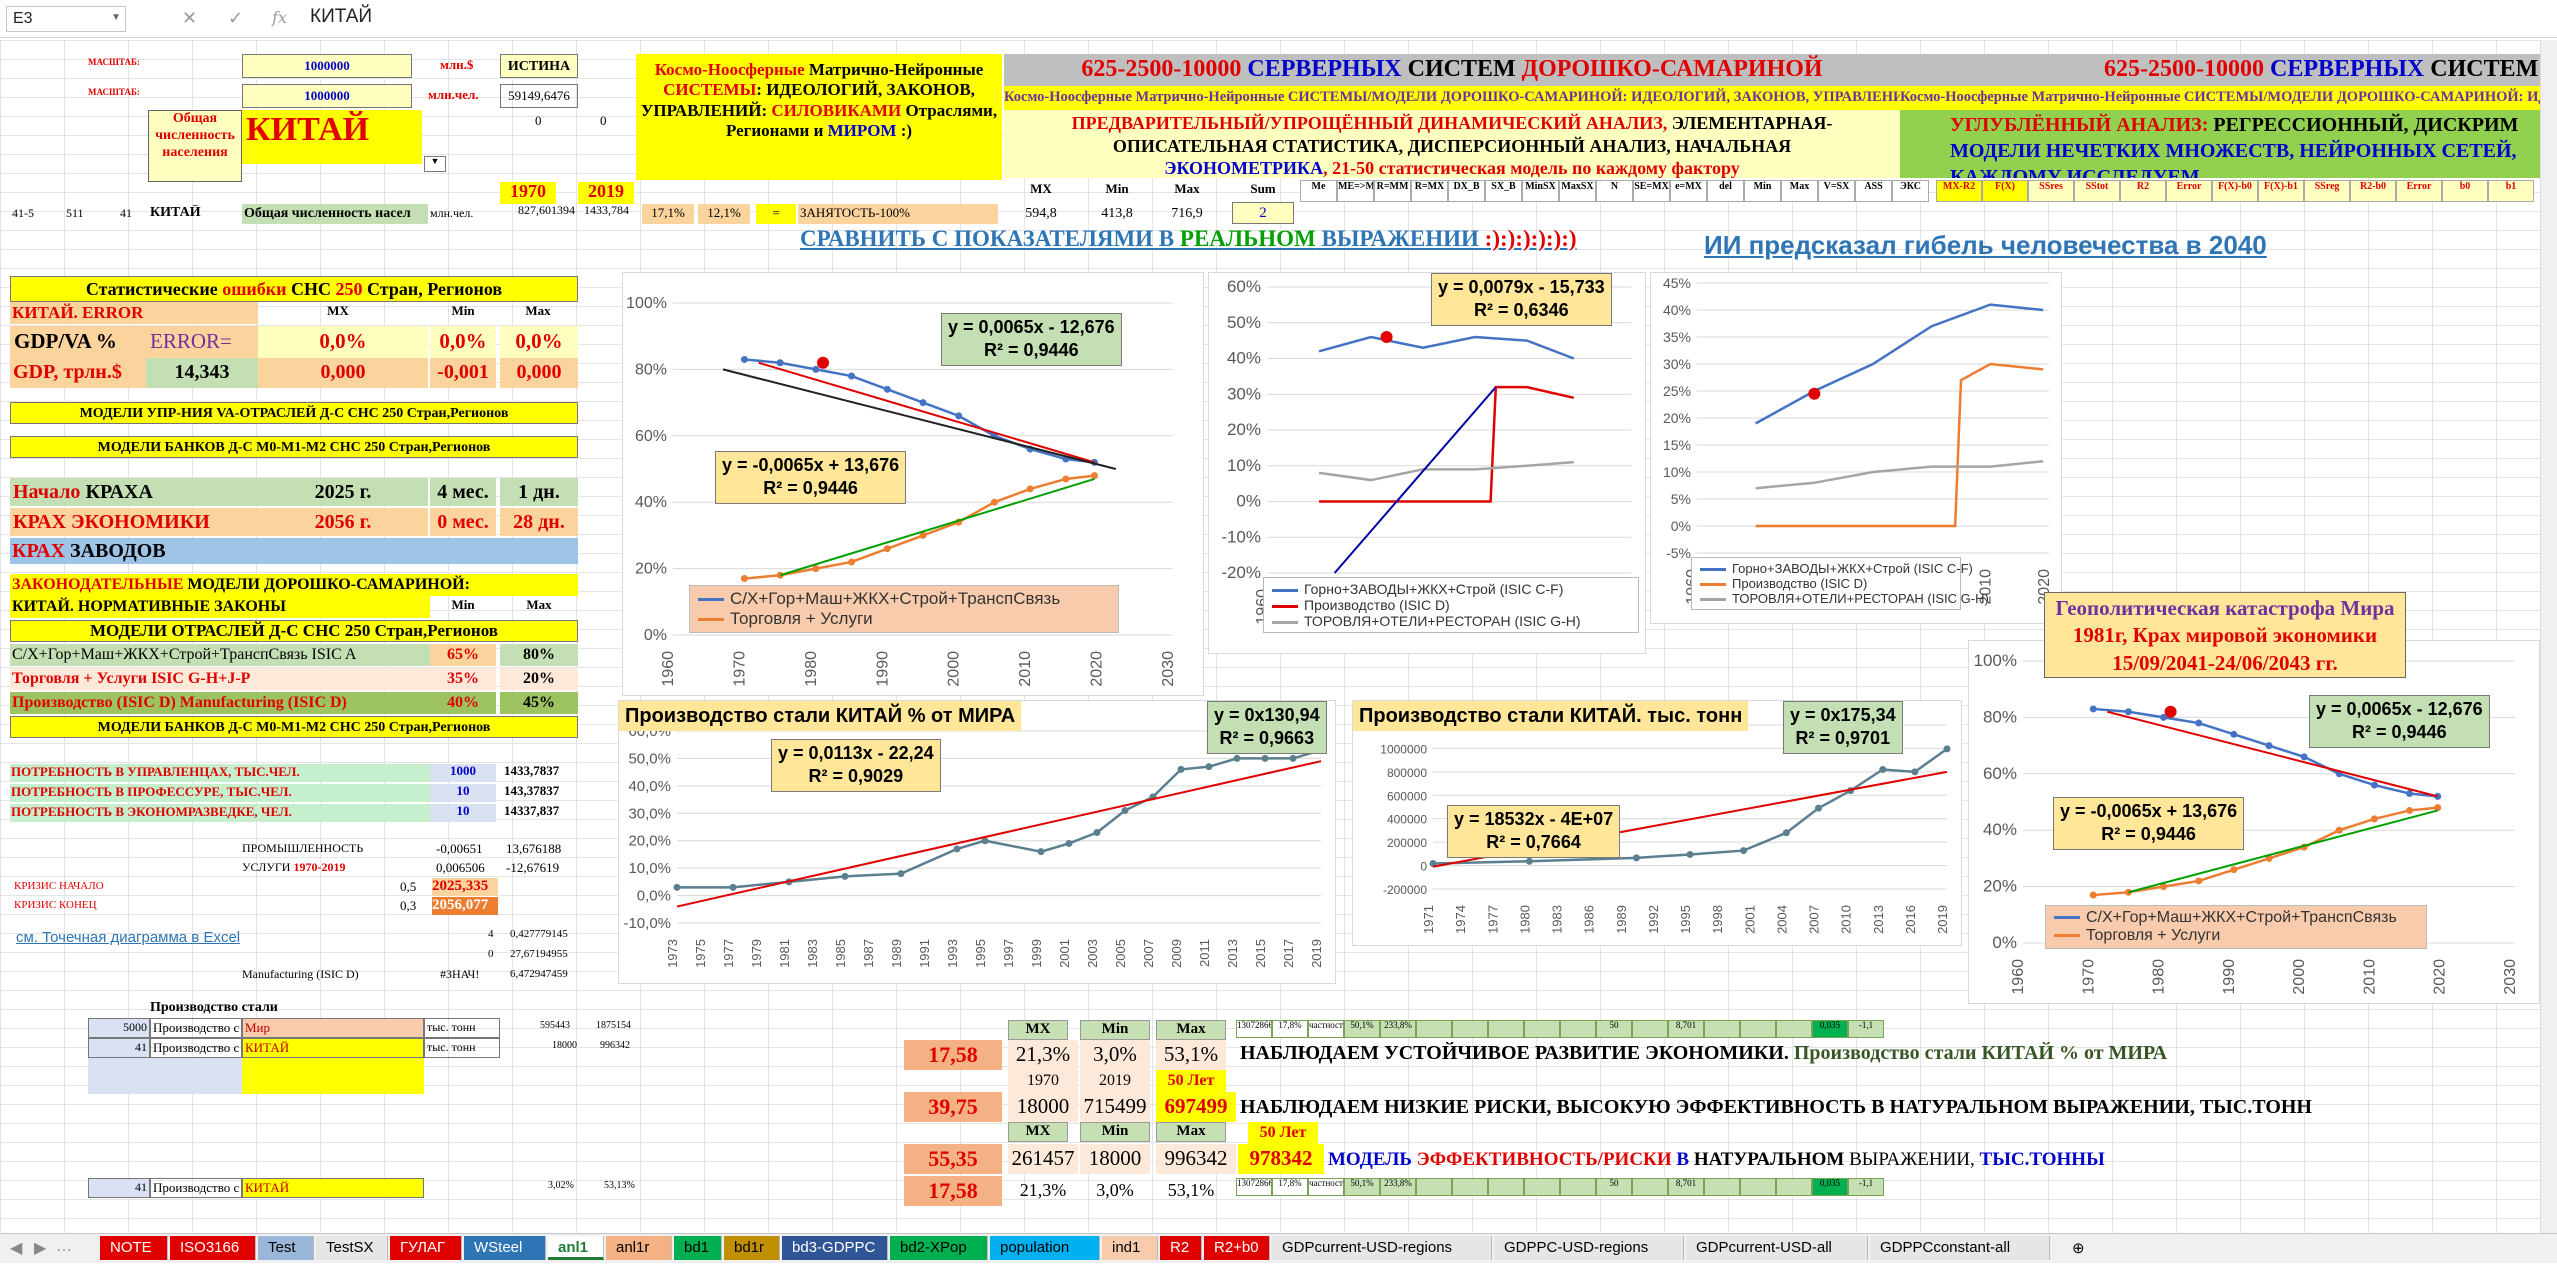  Describe the element at coordinates (1281, 1159) in the screenshot. I see `c-value: 978342` at that location.